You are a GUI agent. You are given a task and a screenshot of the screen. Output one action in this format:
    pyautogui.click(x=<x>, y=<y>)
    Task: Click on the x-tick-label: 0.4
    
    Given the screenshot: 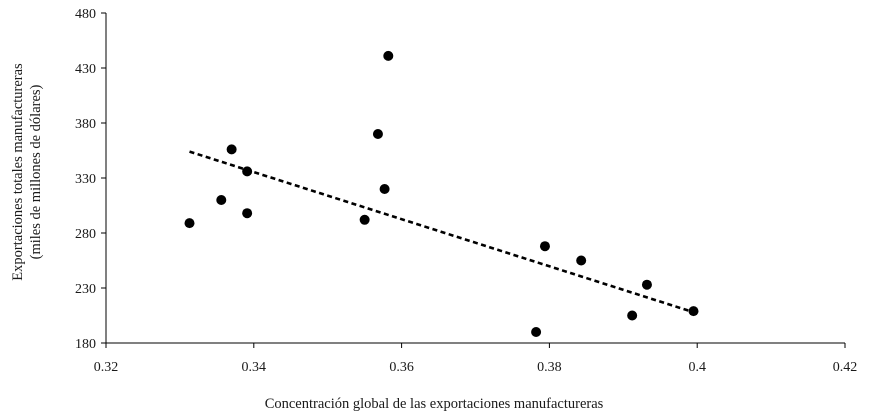 What is the action you would take?
    pyautogui.click(x=697, y=367)
    